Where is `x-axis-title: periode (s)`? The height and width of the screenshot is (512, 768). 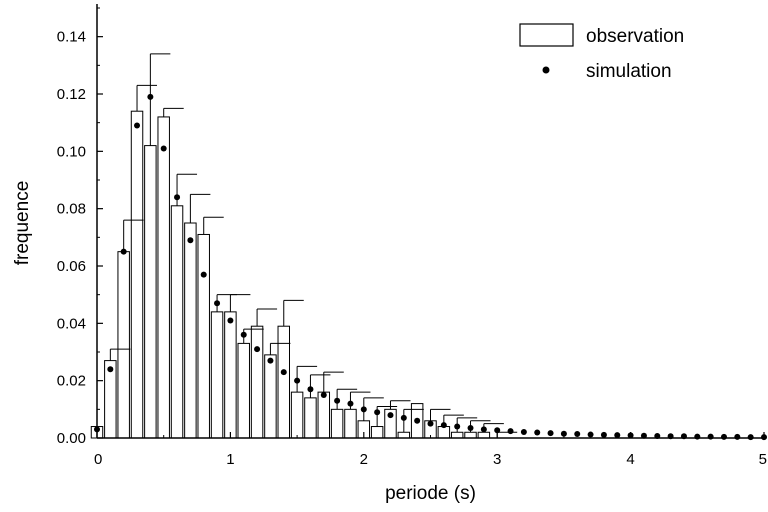
x-axis-title: periode (s) is located at coordinates (430, 493).